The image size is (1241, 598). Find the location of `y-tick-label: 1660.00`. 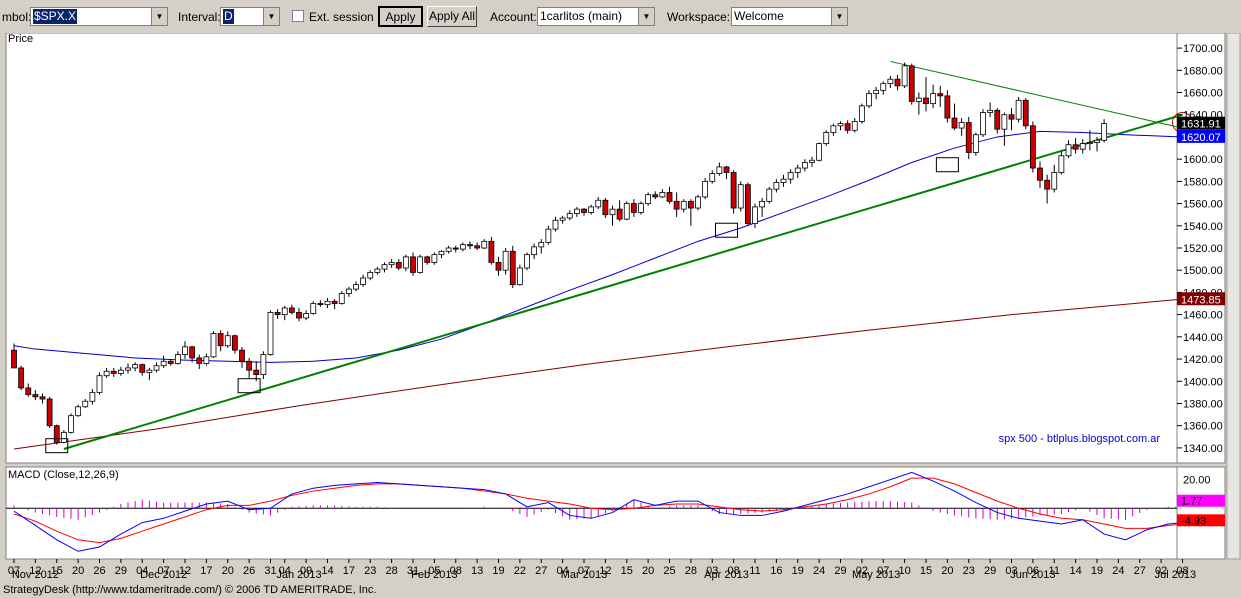

y-tick-label: 1660.00 is located at coordinates (1203, 94).